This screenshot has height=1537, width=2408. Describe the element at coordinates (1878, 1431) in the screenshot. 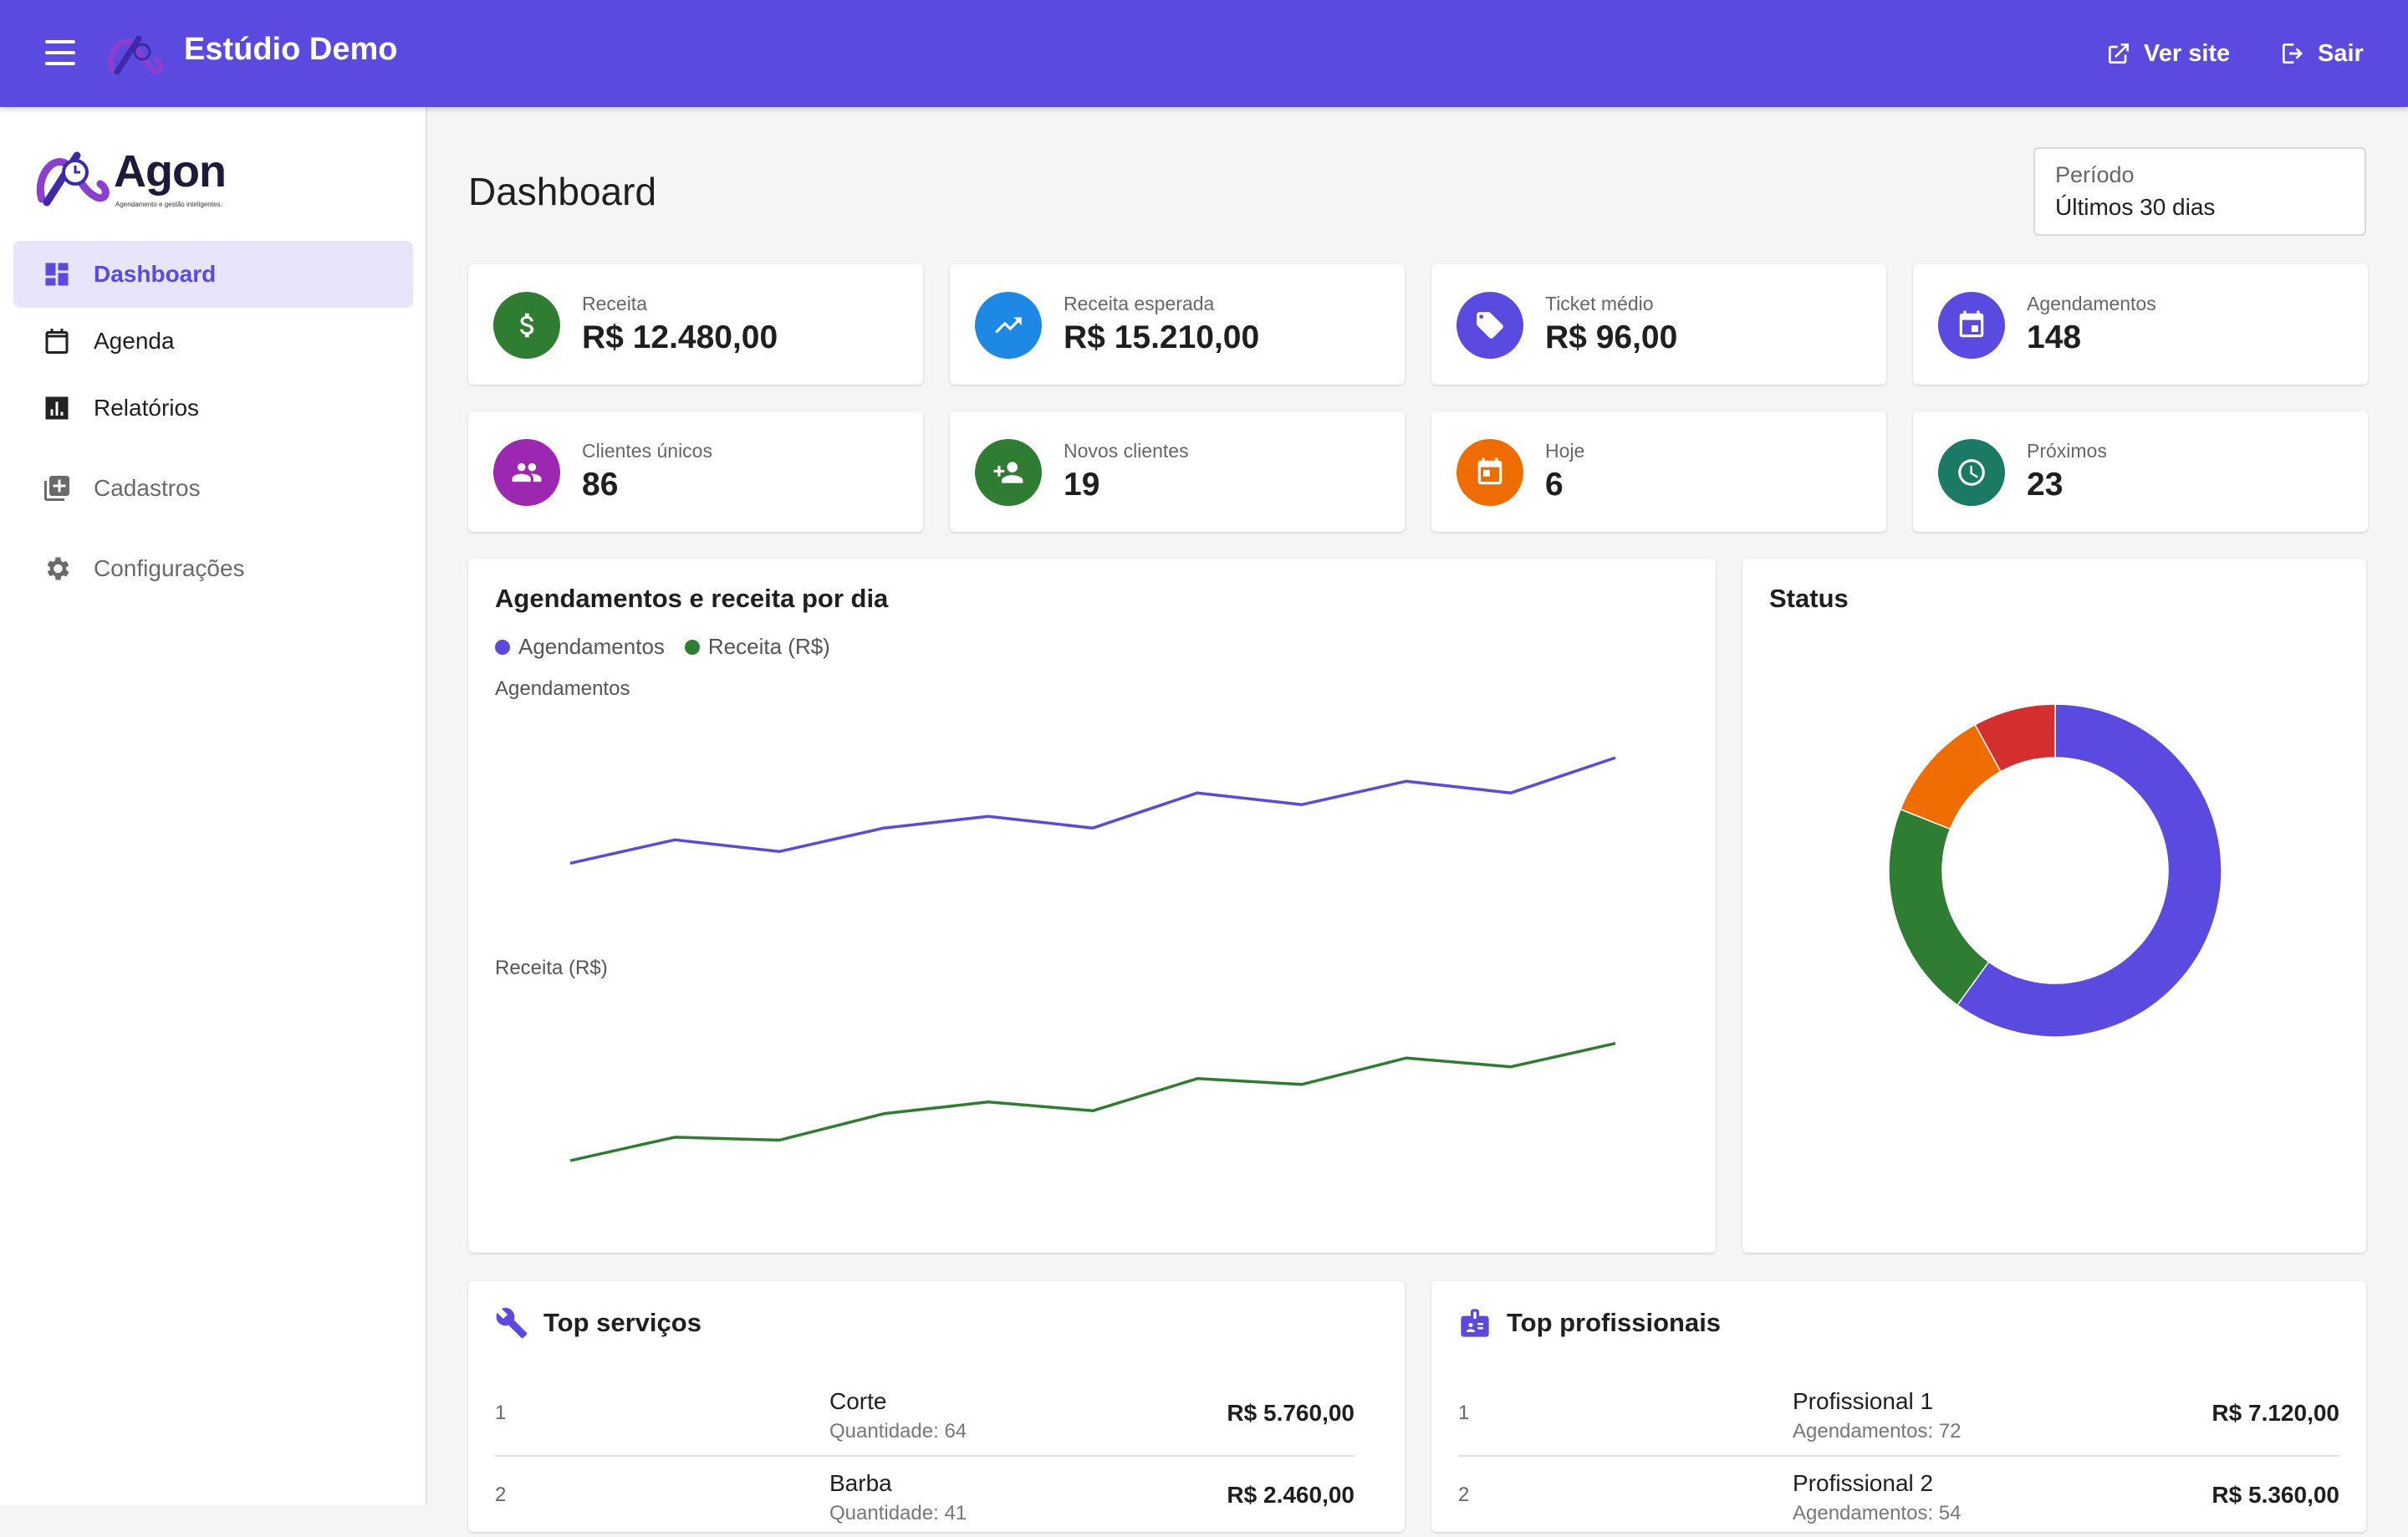

I see `professional-appointments: Agendamentos: 72` at that location.